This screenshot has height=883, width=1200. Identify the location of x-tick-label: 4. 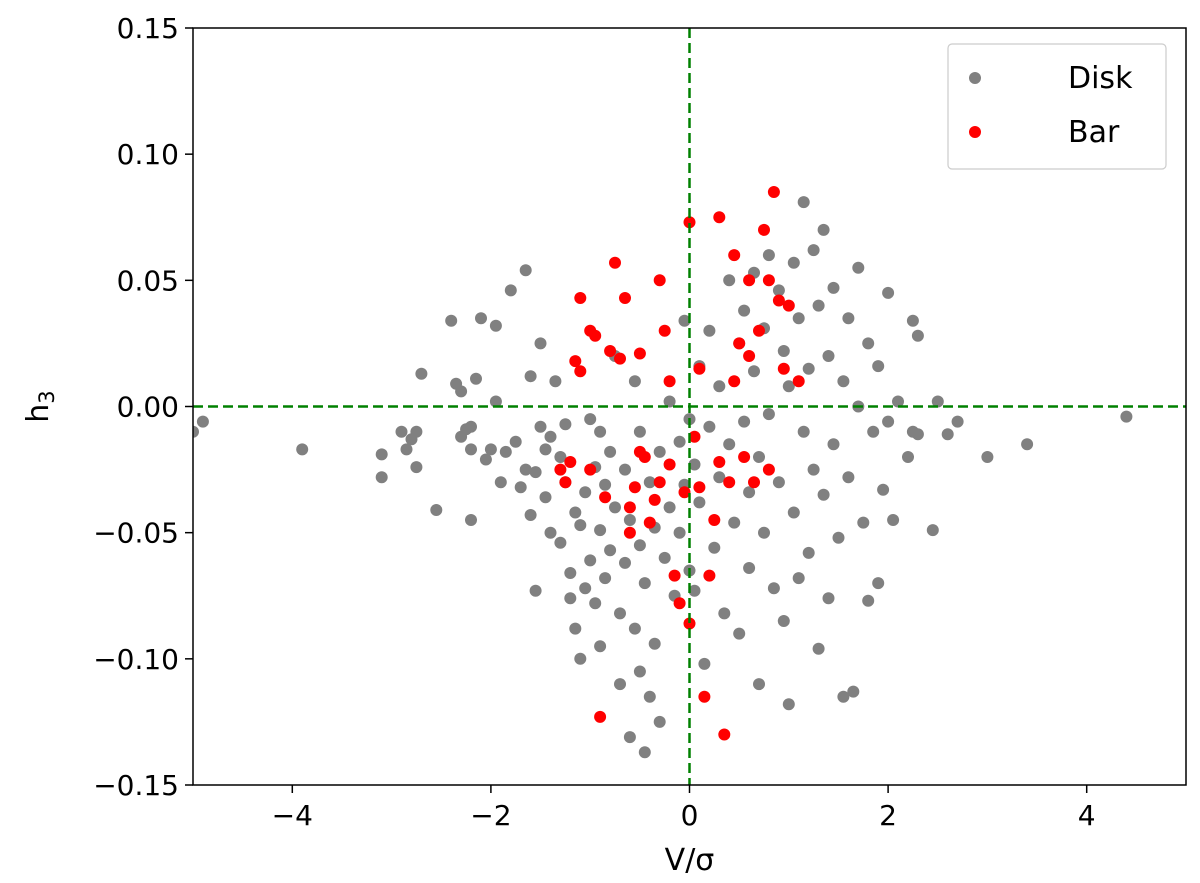
(1087, 815).